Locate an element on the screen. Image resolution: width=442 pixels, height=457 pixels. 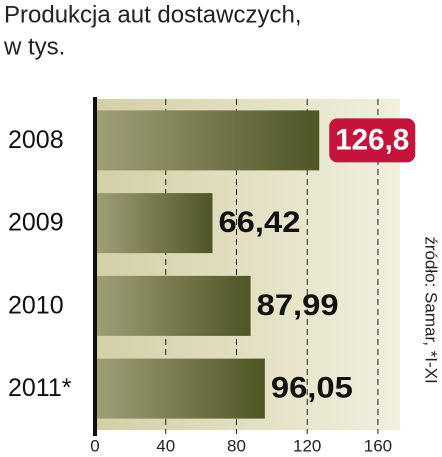
x-tick-label: 120 is located at coordinates (307, 445).